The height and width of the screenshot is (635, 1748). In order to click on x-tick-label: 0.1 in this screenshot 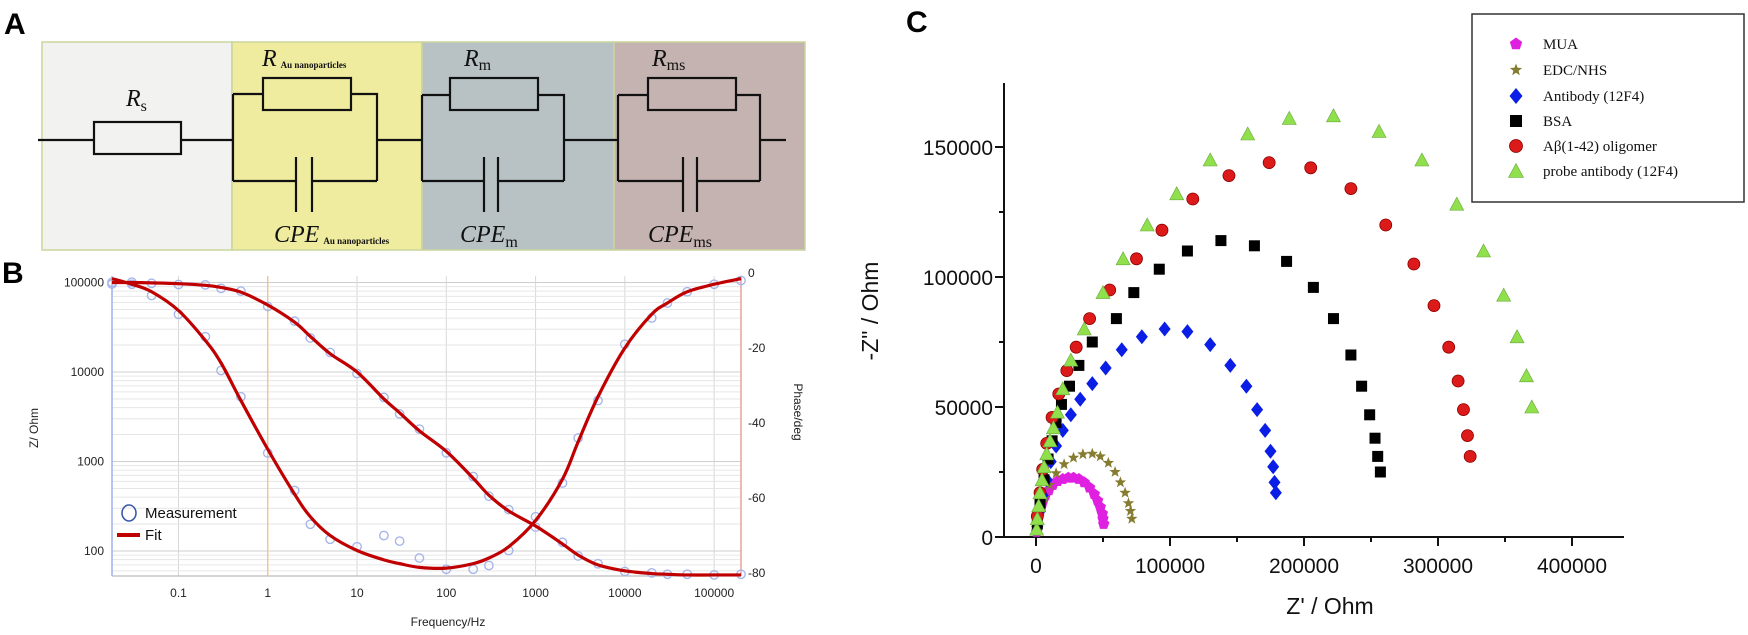, I will do `click(178, 593)`.